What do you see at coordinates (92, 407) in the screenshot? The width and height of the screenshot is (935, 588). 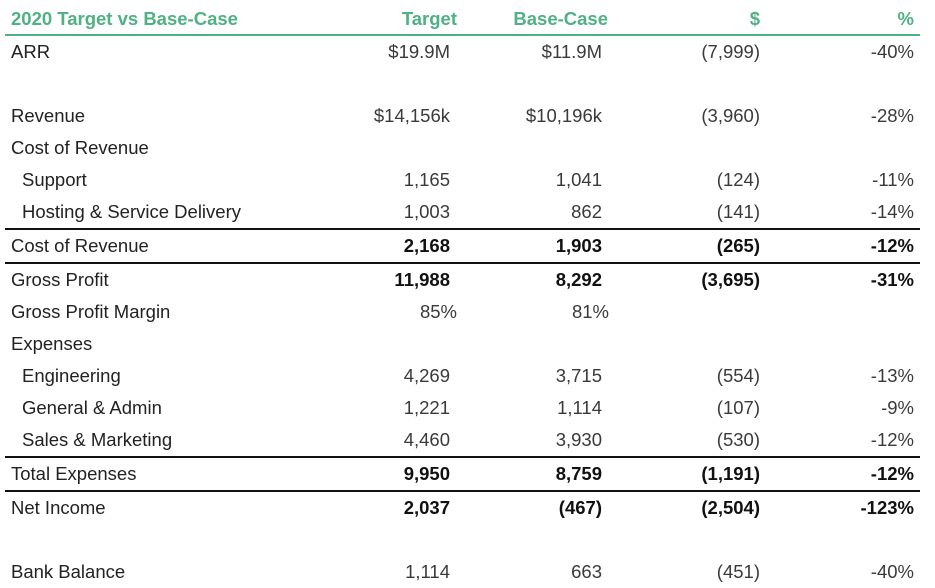 I see `row-label: General & Admin` at bounding box center [92, 407].